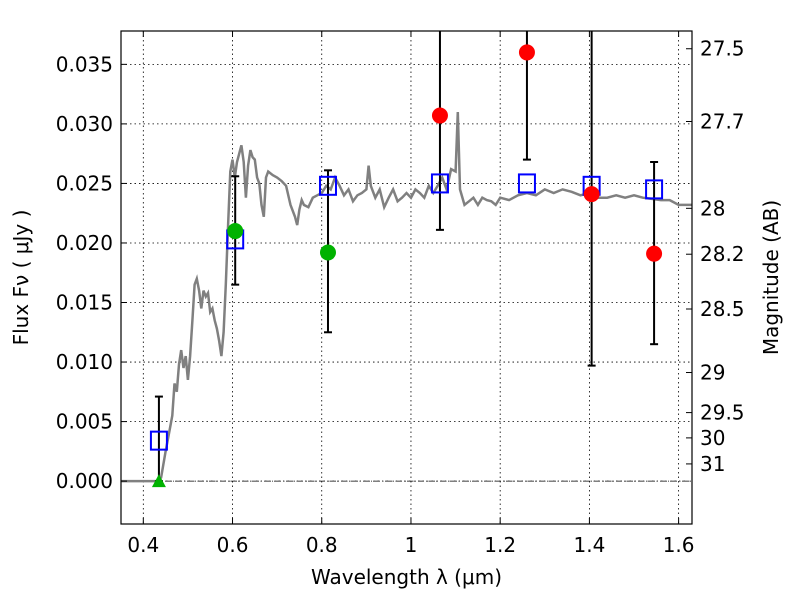 The height and width of the screenshot is (600, 800). What do you see at coordinates (84, 481) in the screenshot?
I see `y-tick-label: 0.000` at bounding box center [84, 481].